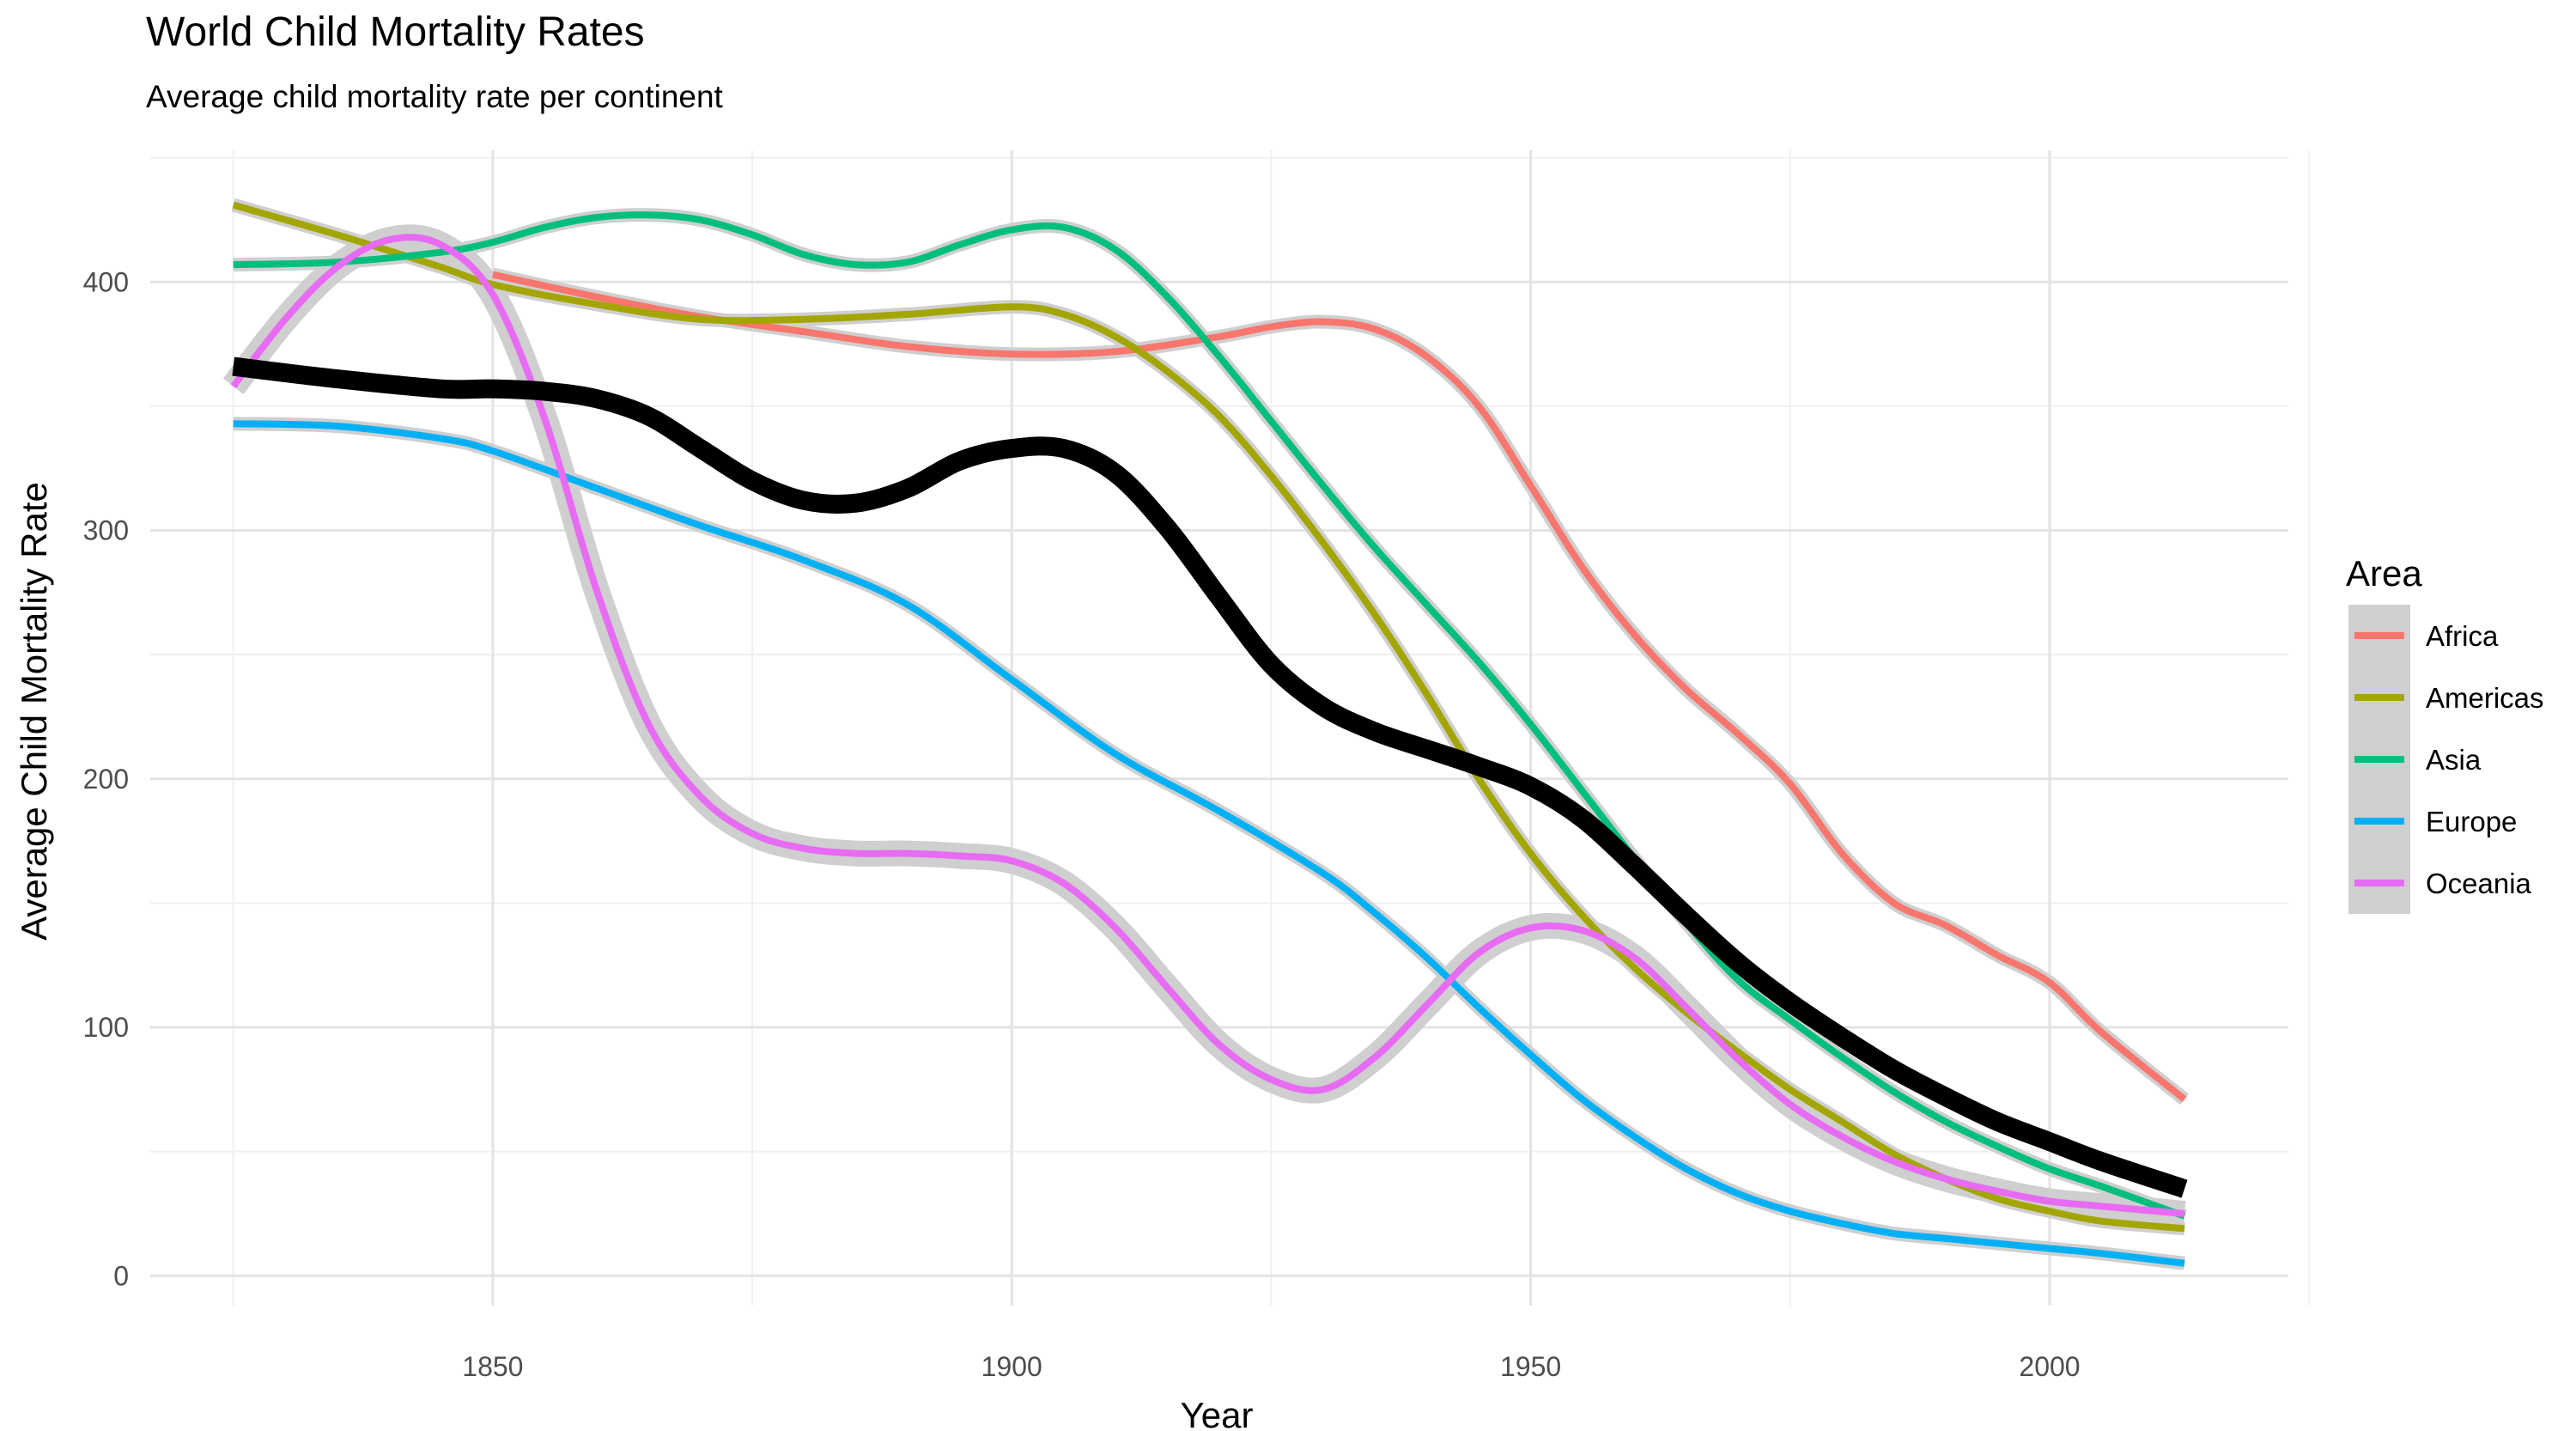 This screenshot has height=1431, width=2576. I want to click on y-axis-title: Average Child Mortality Rate, so click(34, 711).